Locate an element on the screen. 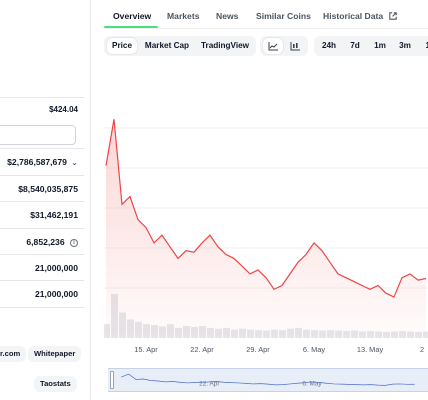 The width and height of the screenshot is (428, 400). stats-divider is located at coordinates (42, 307).